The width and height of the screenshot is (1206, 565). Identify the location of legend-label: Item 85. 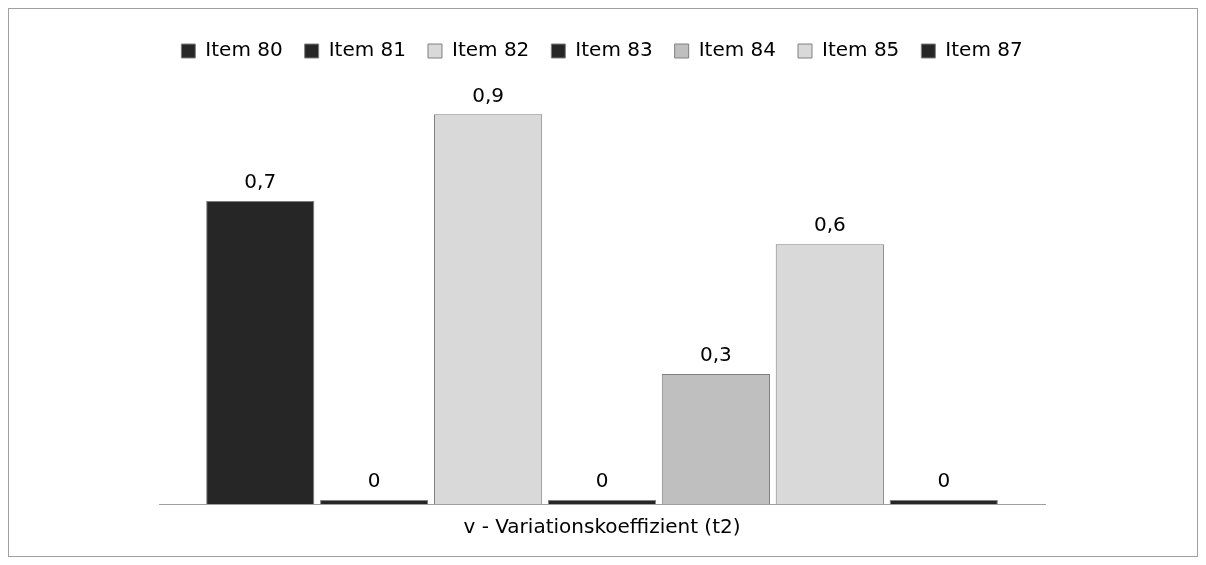
(861, 49).